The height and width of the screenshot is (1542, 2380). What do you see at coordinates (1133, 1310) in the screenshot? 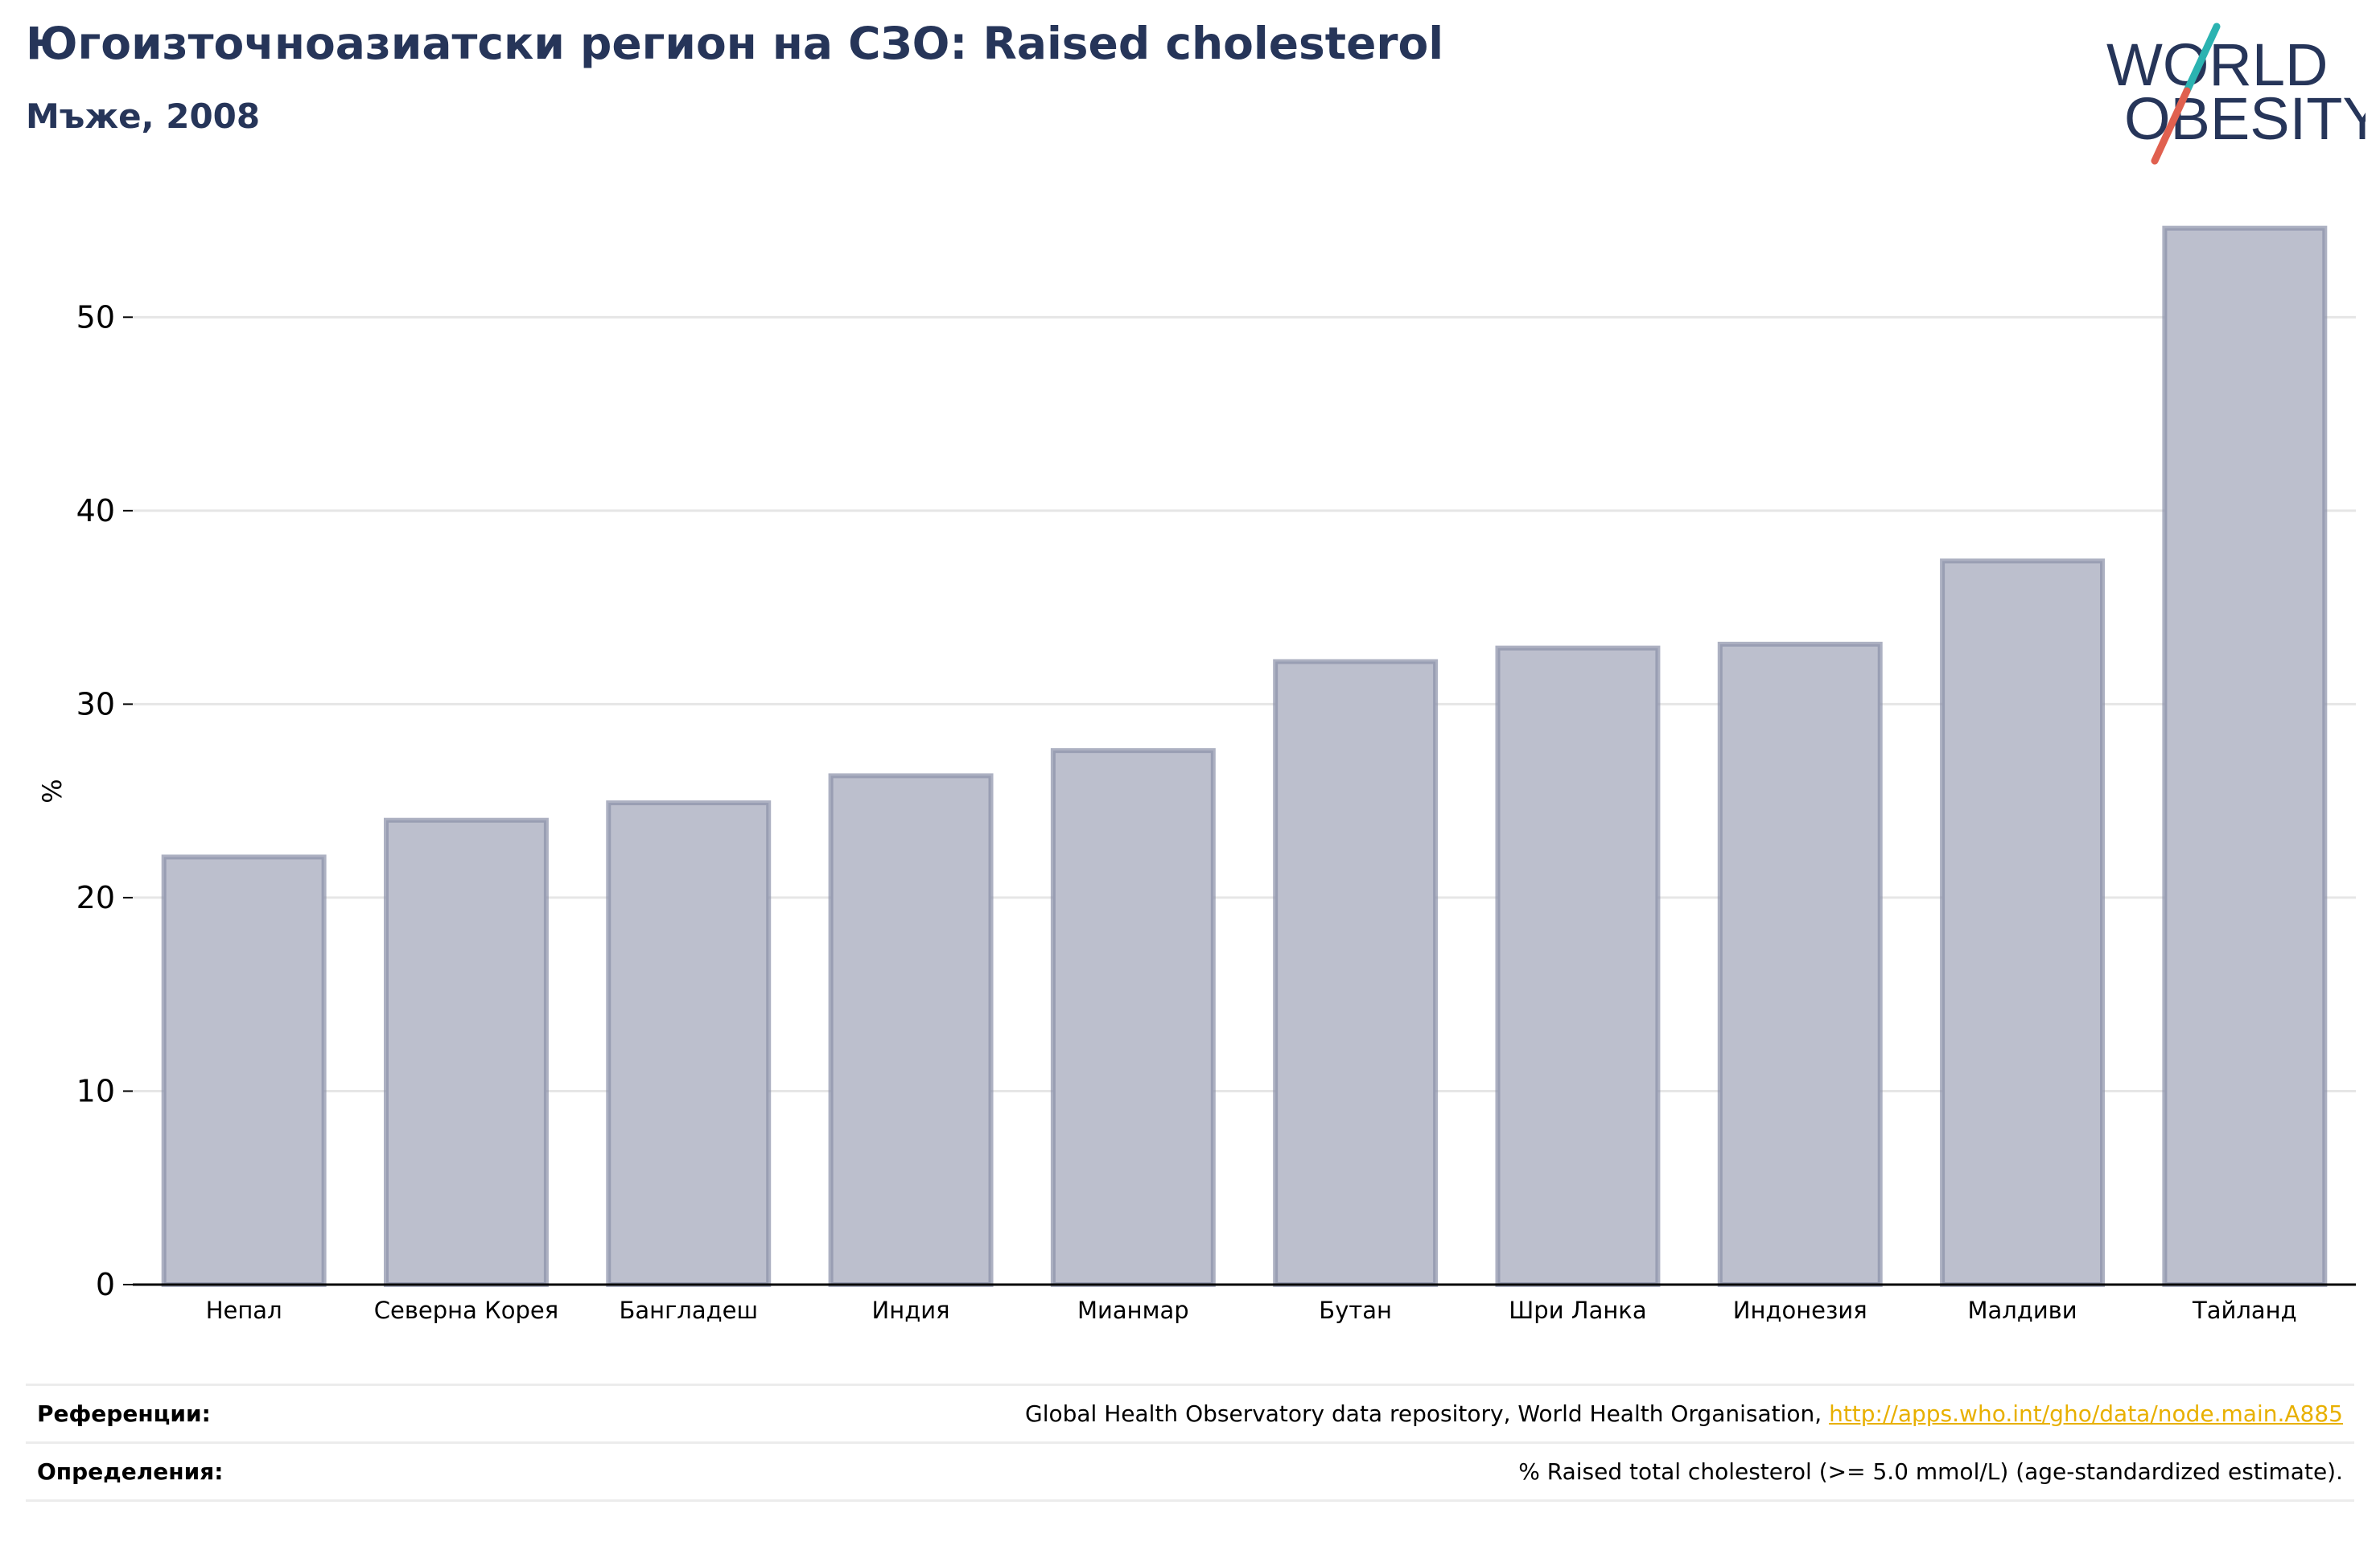
I see `x-tick-label: Мианмар` at bounding box center [1133, 1310].